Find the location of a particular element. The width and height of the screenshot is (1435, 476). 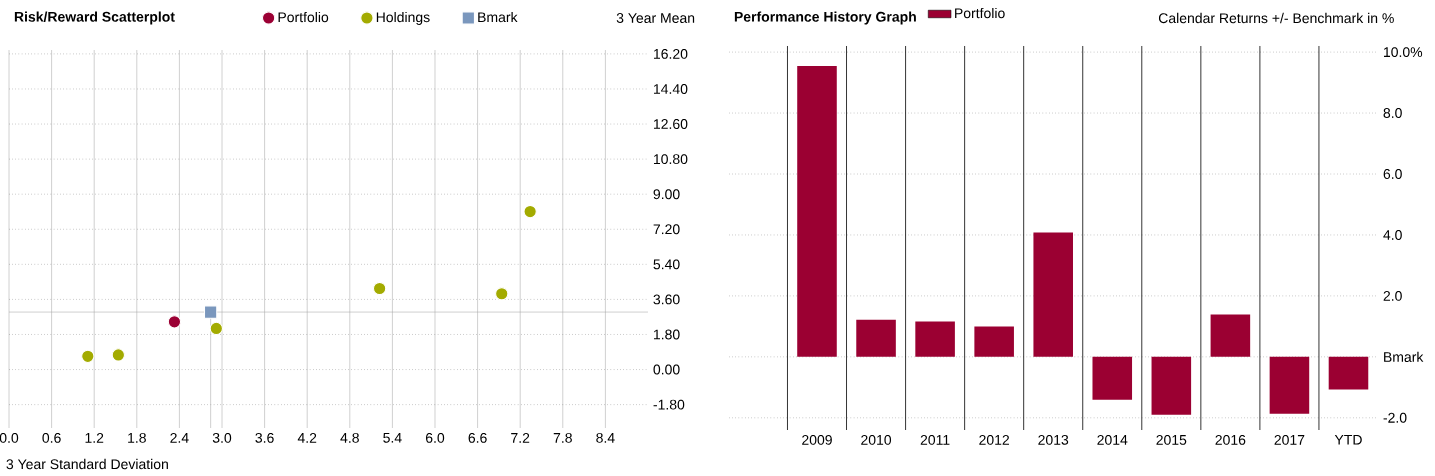

y-axis-title: 3 Year Mean is located at coordinates (655, 18).